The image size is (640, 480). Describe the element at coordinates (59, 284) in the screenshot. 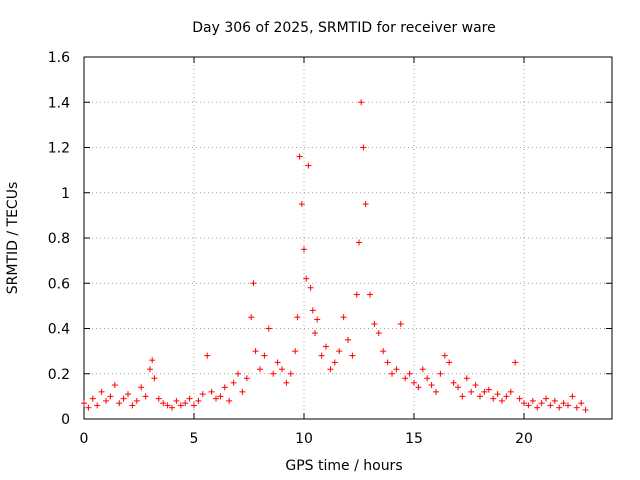

I see `y-tick-label: 0.6` at that location.